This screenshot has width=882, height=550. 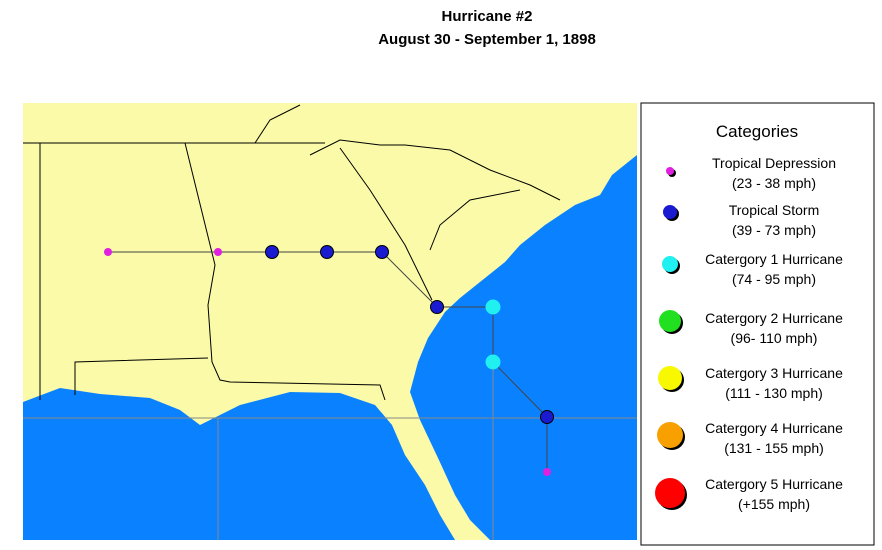 I want to click on legend-label: Tropical Depression, so click(x=774, y=163).